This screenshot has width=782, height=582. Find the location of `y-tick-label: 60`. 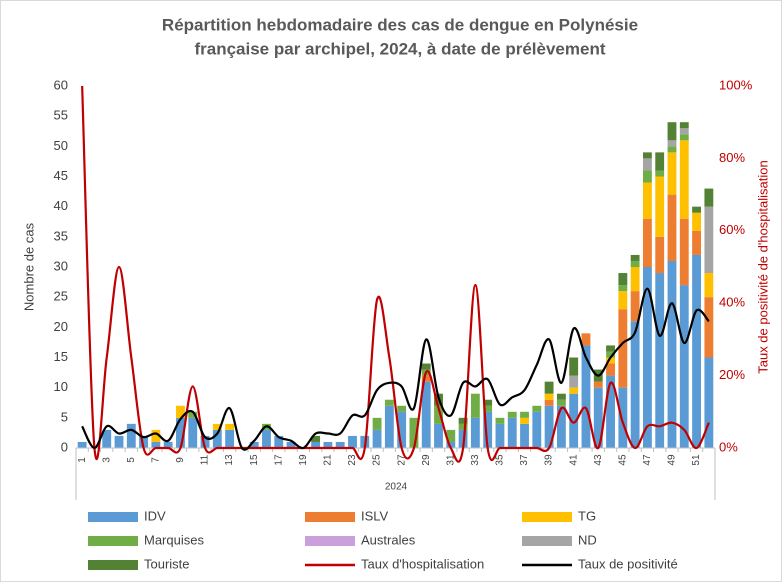

y-tick-label: 60 is located at coordinates (61, 84).